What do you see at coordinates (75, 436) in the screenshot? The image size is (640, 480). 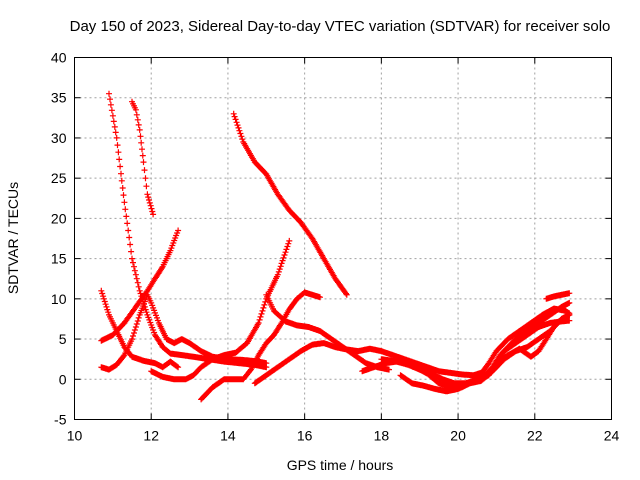 I see `x-tick-label: 10` at bounding box center [75, 436].